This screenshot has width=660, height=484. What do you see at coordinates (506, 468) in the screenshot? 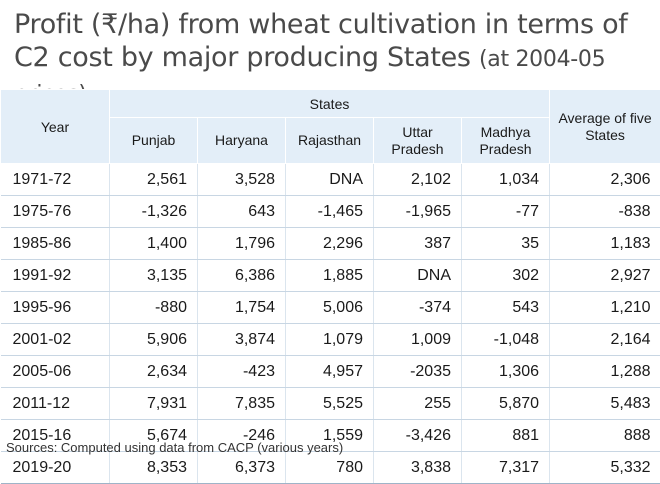
I see `madhya-pradesh-cell: 7,317` at bounding box center [506, 468].